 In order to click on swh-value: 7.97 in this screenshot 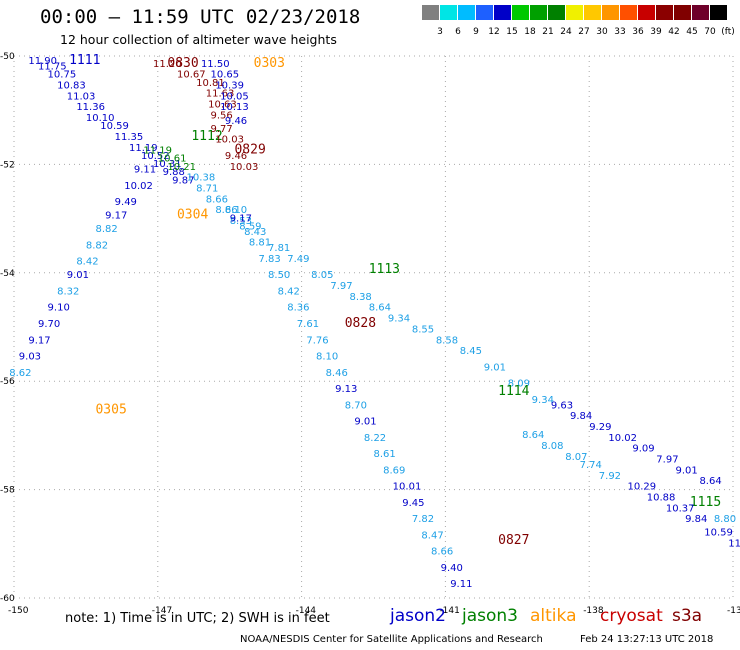, I will do `click(667, 460)`.